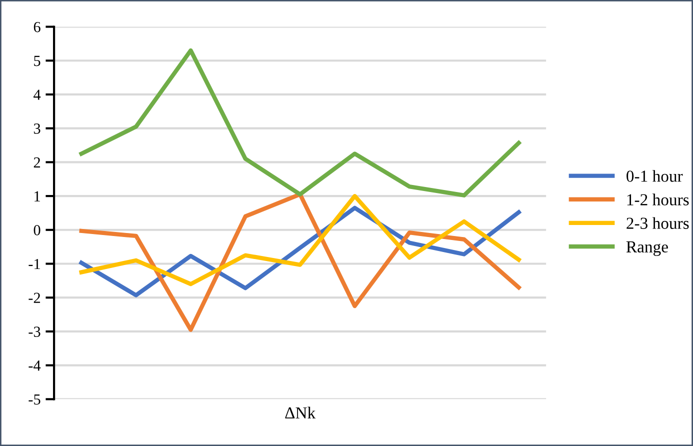 Image resolution: width=693 pixels, height=446 pixels. Describe the element at coordinates (37, 129) in the screenshot. I see `y-tick-label: 3` at that location.